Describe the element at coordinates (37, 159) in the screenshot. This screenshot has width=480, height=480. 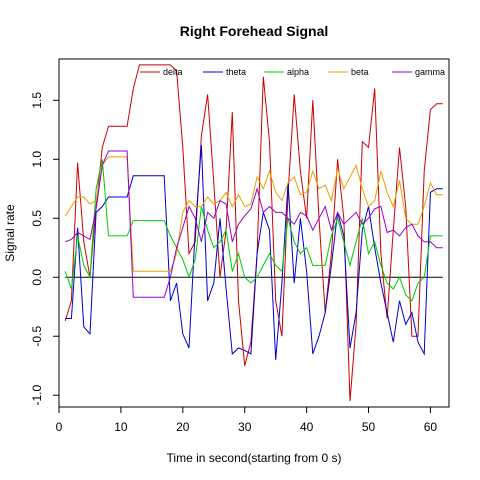
I see `y-tick-label: 1.0` at that location.